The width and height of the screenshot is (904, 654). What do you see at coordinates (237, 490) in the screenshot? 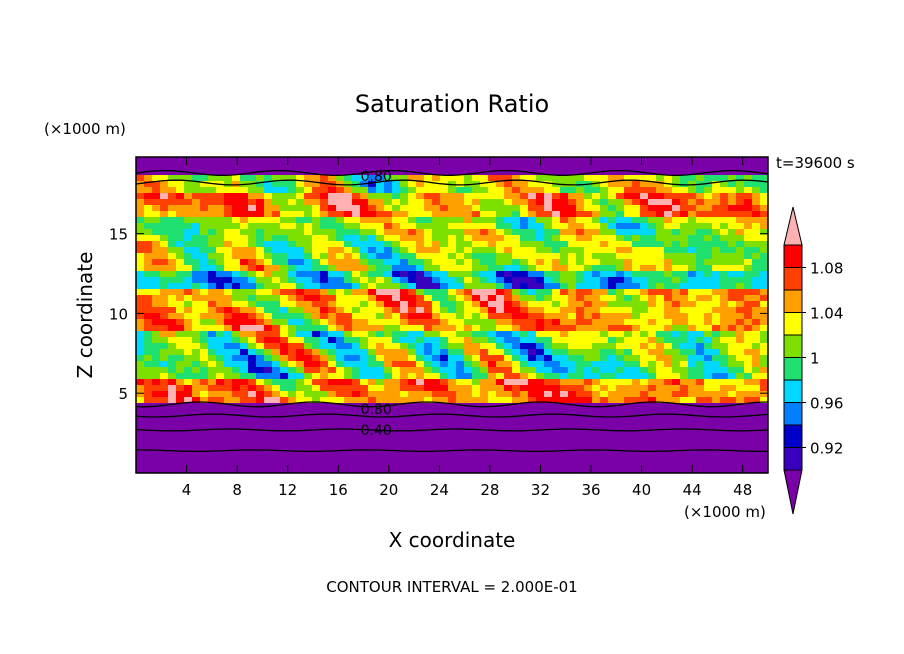
I see `x-tick-label: 8` at bounding box center [237, 490].